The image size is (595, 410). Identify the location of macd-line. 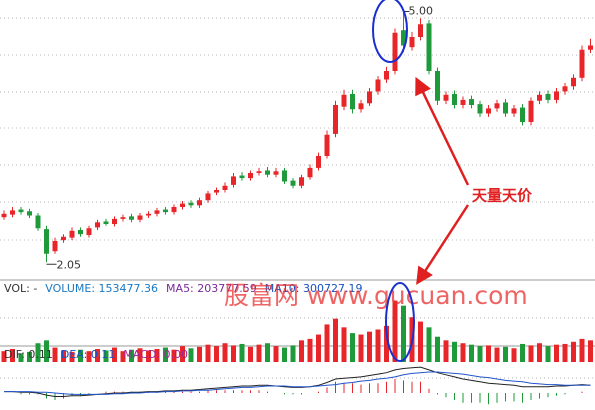
(297, 381).